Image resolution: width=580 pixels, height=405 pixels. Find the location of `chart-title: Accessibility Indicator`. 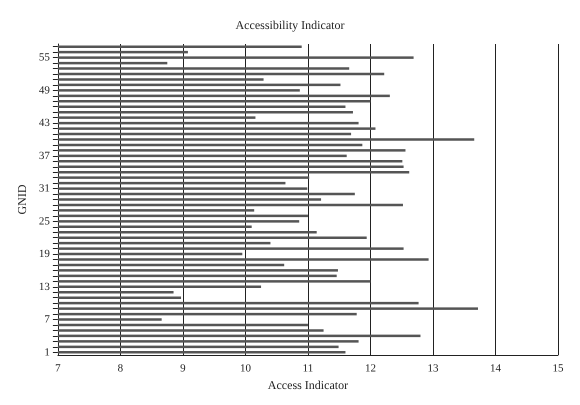

chart-title: Accessibility Indicator is located at coordinates (290, 25).